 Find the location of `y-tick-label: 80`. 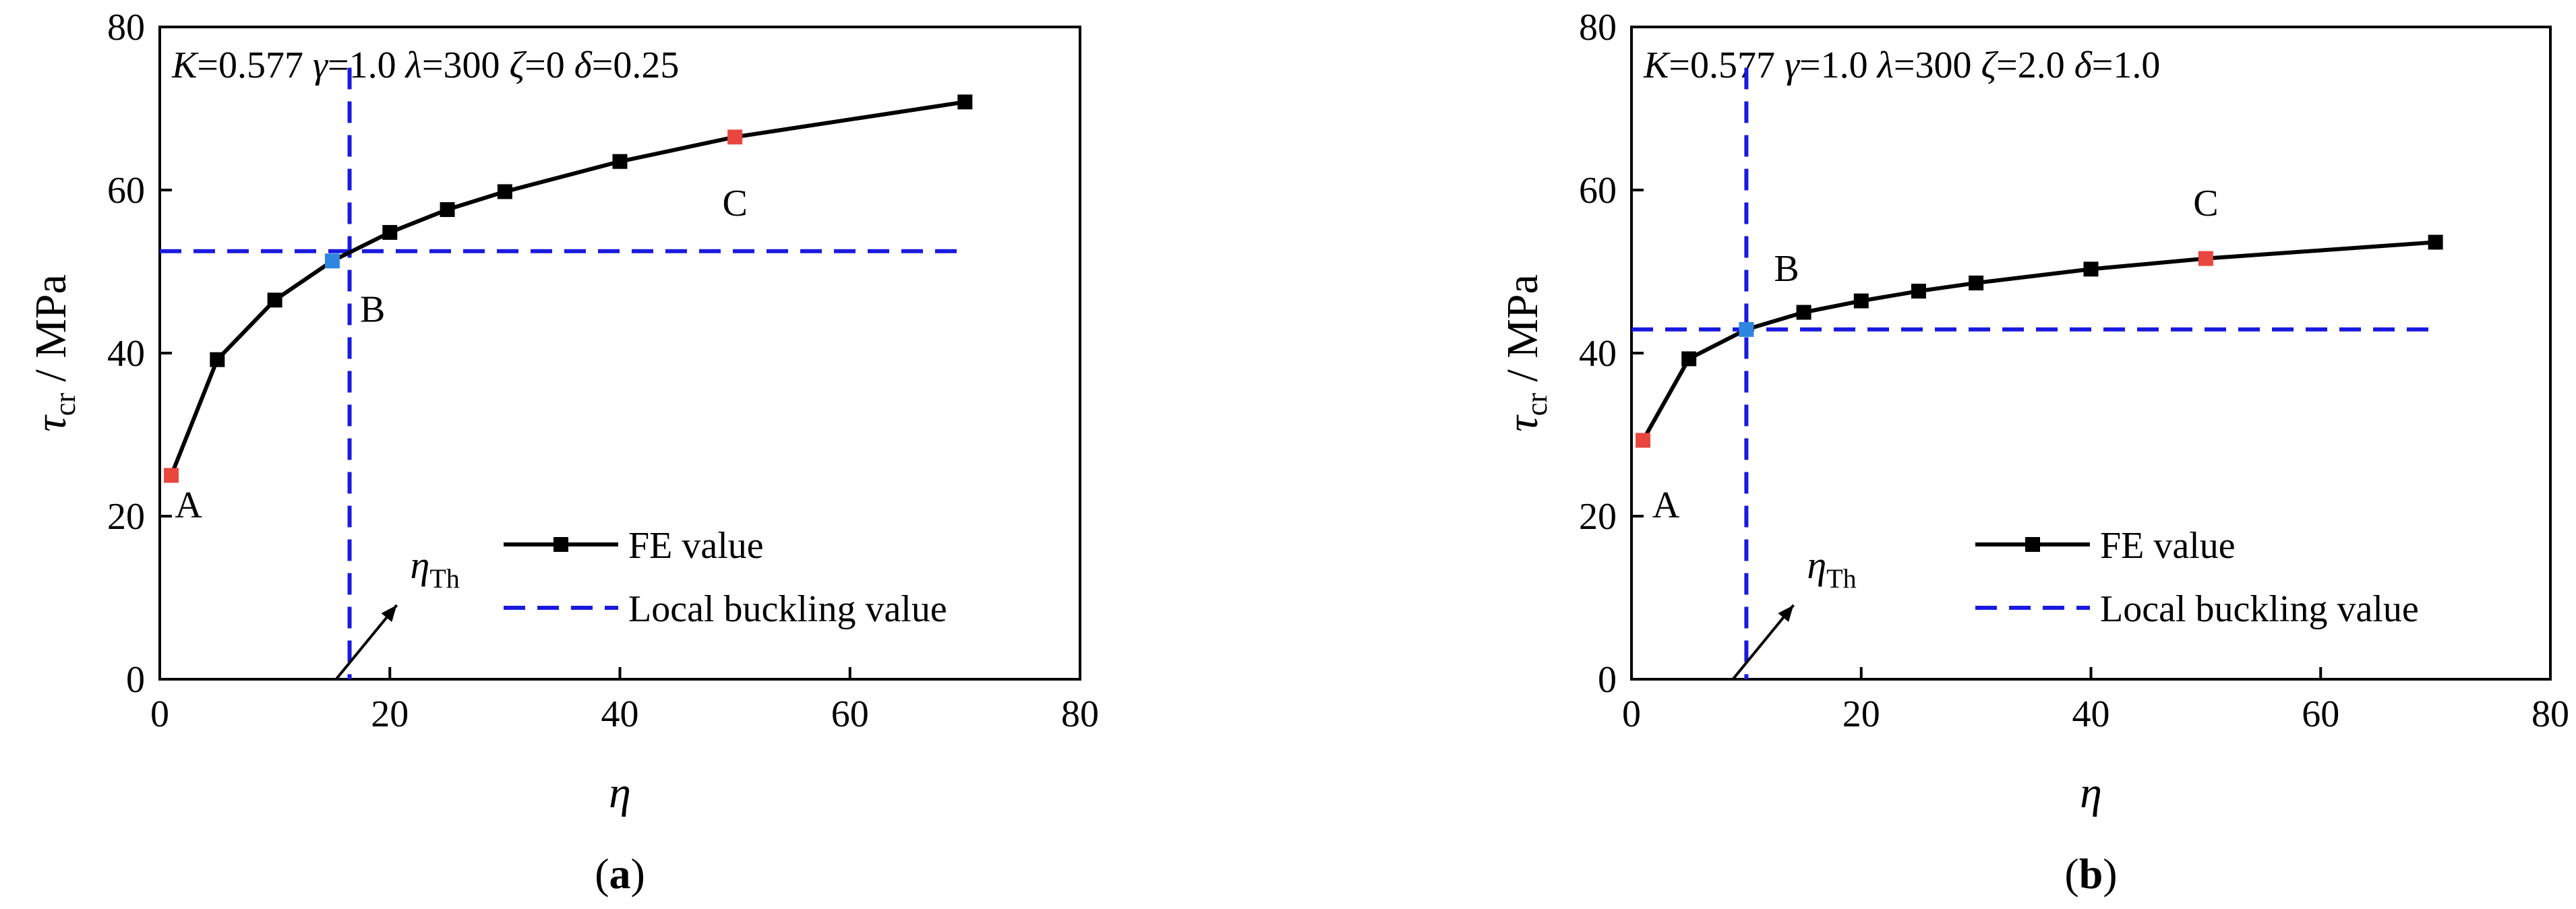

y-tick-label: 80 is located at coordinates (1598, 28).